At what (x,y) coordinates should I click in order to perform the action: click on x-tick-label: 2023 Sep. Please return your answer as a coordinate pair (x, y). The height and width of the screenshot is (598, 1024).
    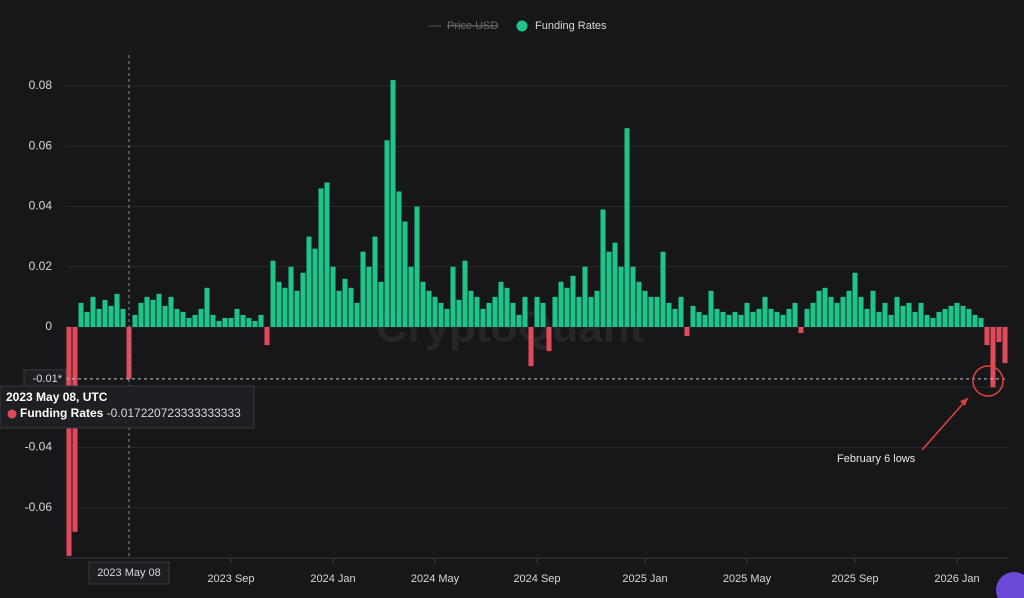
    Looking at the image, I should click on (230, 579).